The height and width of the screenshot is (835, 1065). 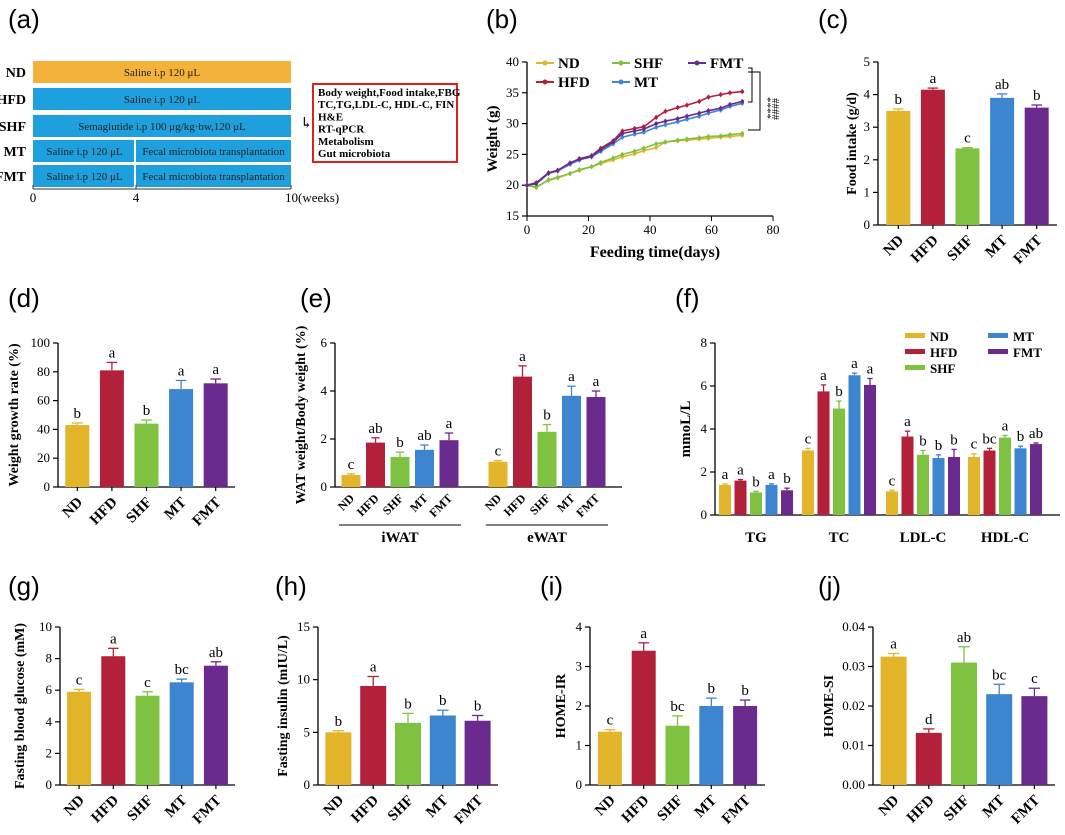 What do you see at coordinates (354, 154) in the screenshot?
I see `outcome-text: Gut microbiota` at bounding box center [354, 154].